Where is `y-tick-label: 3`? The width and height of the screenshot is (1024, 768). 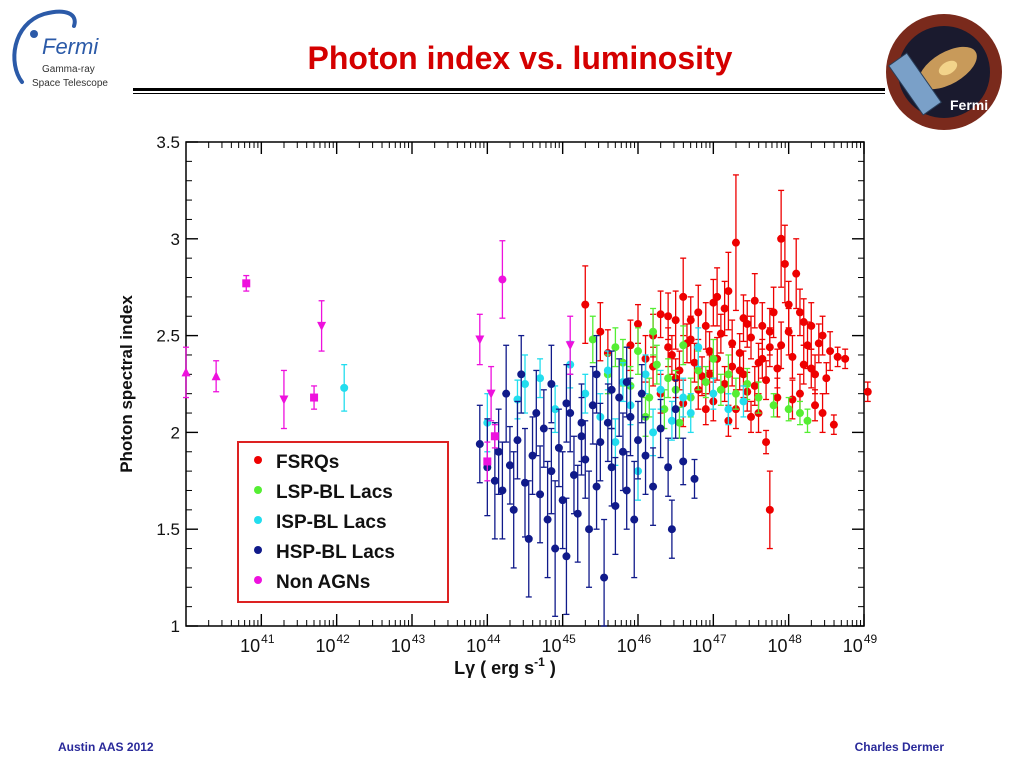
y-tick-label: 3 is located at coordinates (175, 239).